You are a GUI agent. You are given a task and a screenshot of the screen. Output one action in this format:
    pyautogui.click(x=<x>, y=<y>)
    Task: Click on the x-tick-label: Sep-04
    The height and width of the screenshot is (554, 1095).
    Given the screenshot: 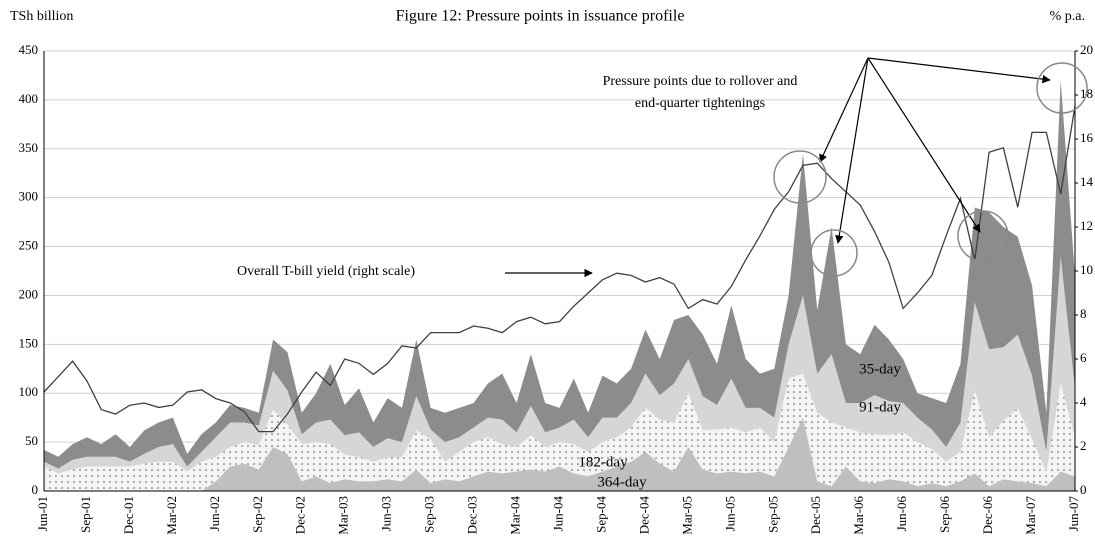 What is the action you would take?
    pyautogui.click(x=600, y=514)
    